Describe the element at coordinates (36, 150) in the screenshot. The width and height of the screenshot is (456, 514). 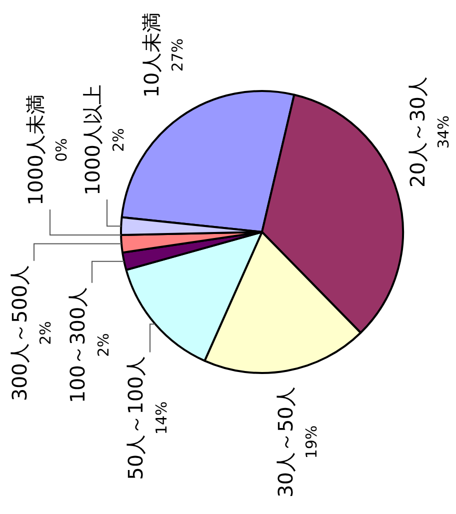
I see `category-label: 1000人未満` at that location.